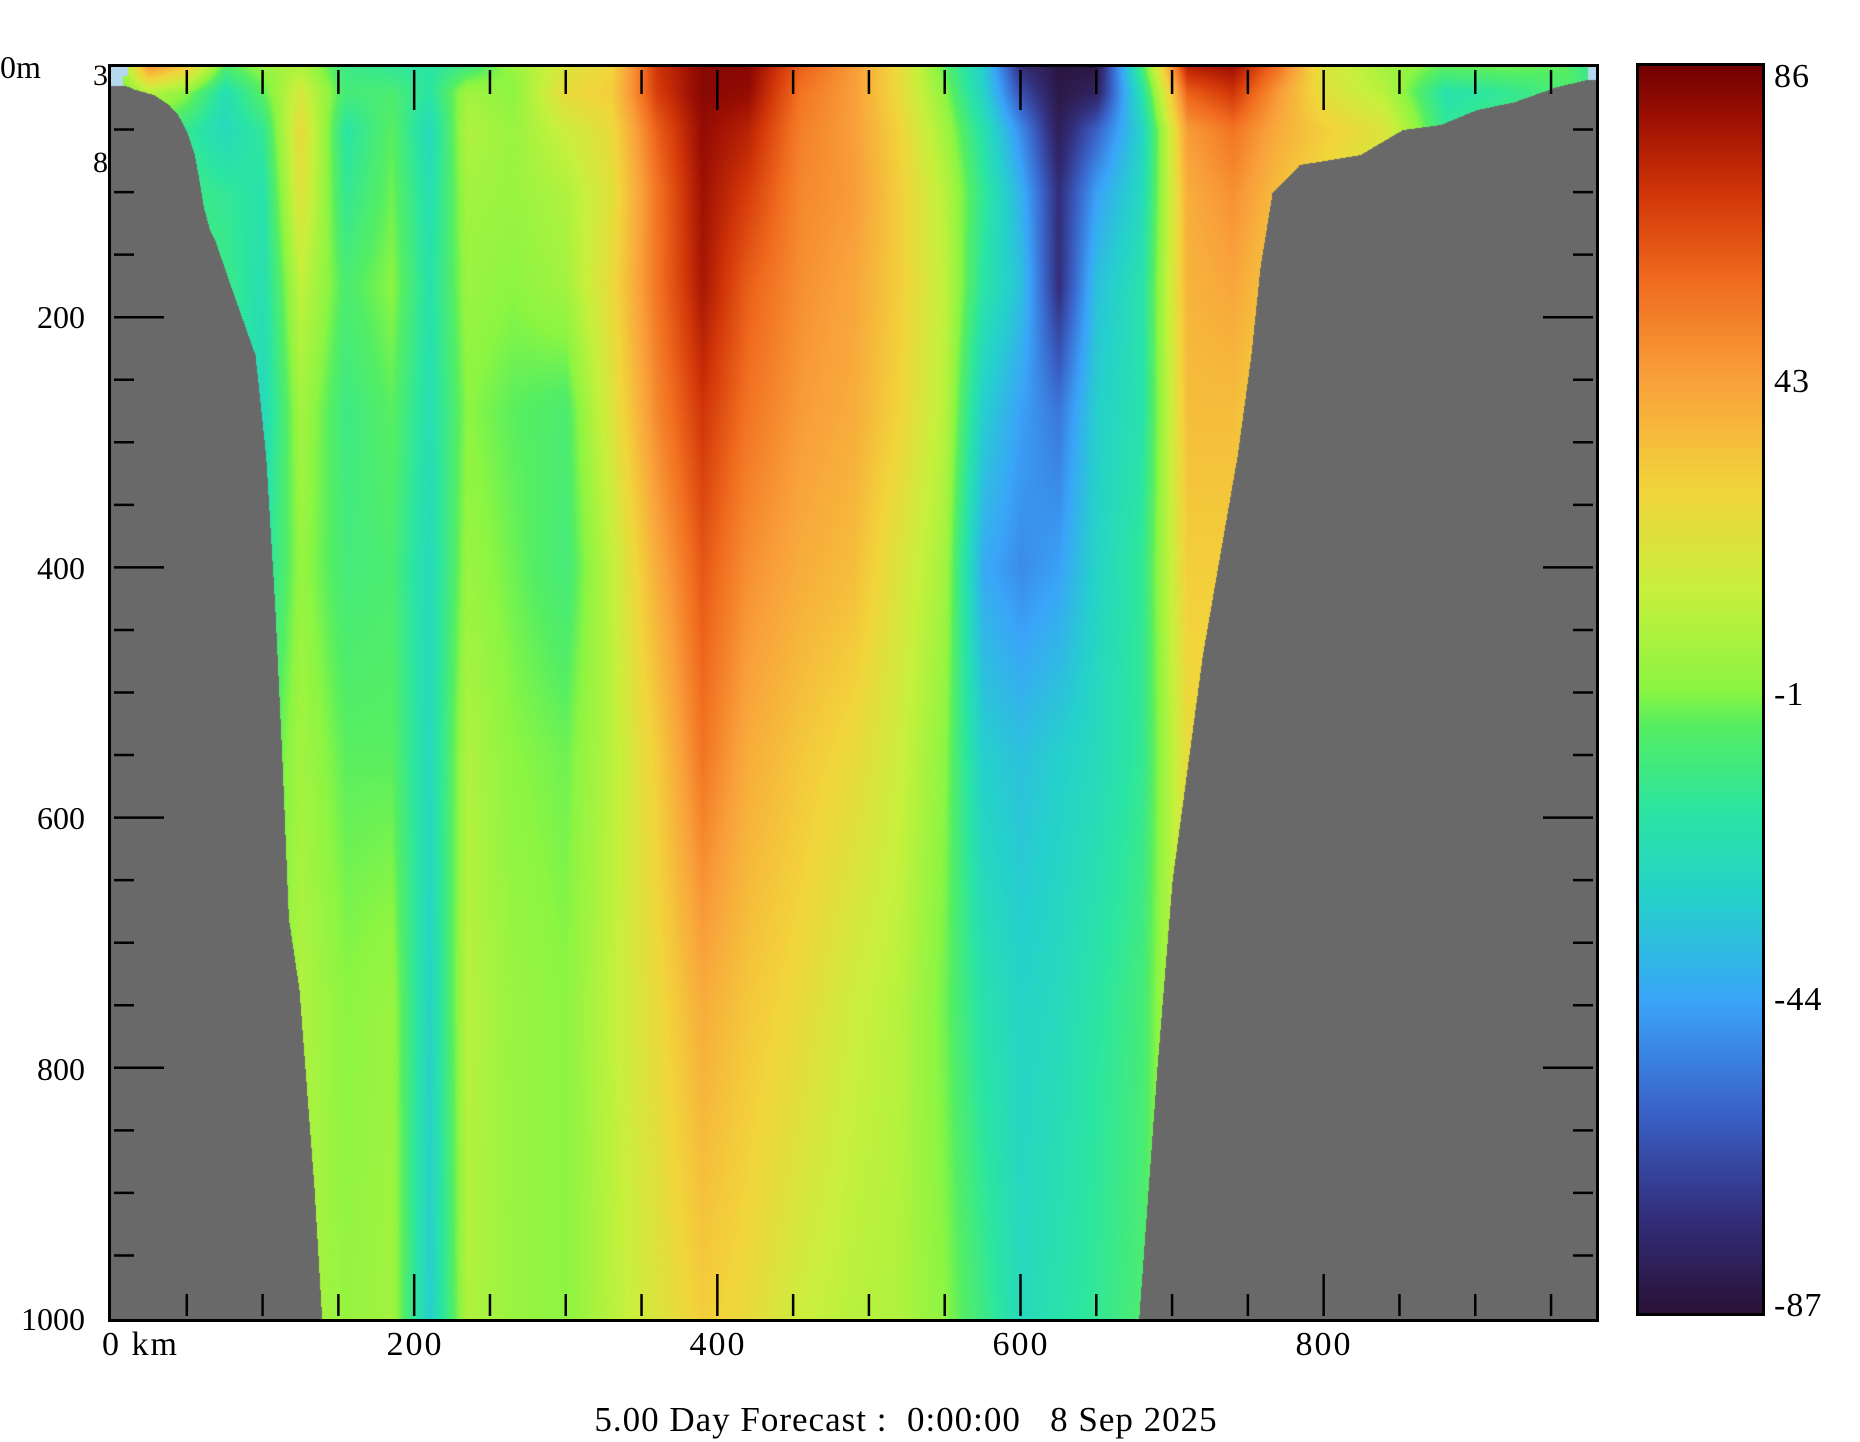 The width and height of the screenshot is (1860, 1442). What do you see at coordinates (61, 568) in the screenshot?
I see `depth-tick-label-400: 400` at bounding box center [61, 568].